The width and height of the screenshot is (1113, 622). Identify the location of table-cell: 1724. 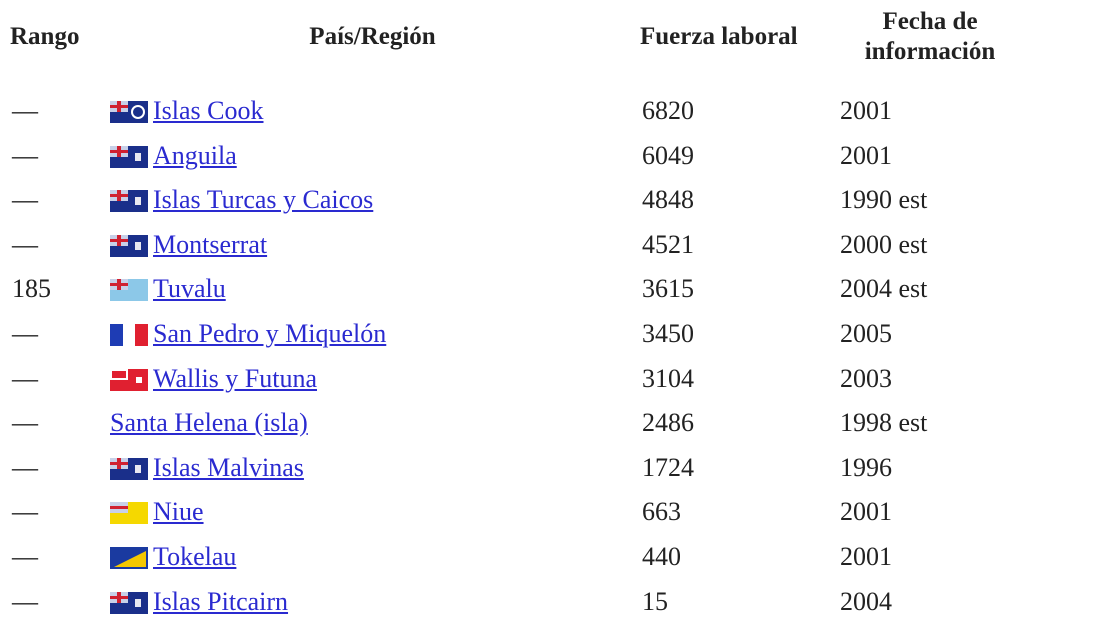
(668, 467).